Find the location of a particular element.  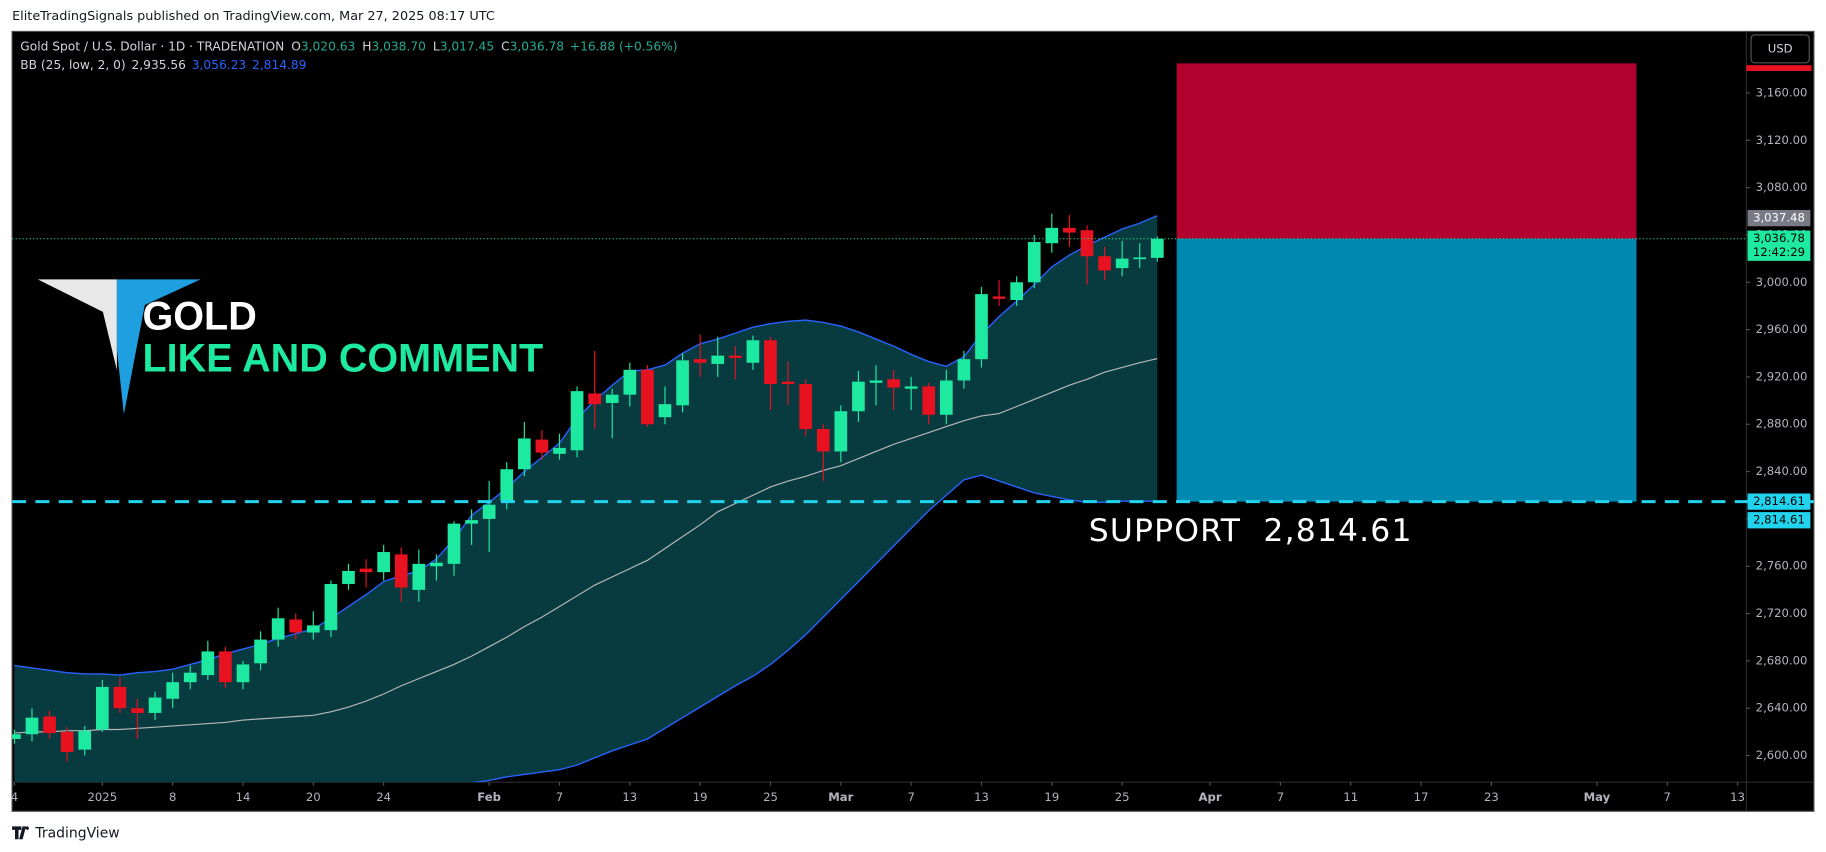

ohlc-value: 3,036.78 is located at coordinates (537, 46).